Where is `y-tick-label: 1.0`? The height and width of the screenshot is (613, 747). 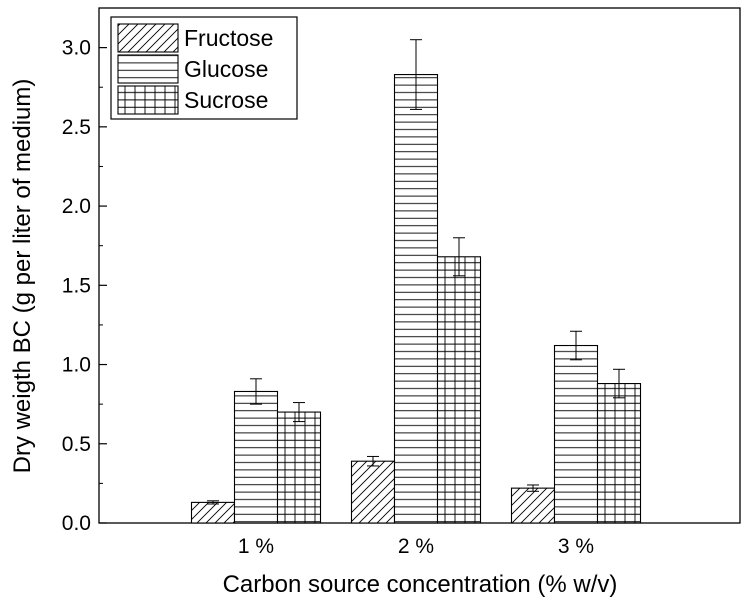 y-tick-label: 1.0 is located at coordinates (76, 365).